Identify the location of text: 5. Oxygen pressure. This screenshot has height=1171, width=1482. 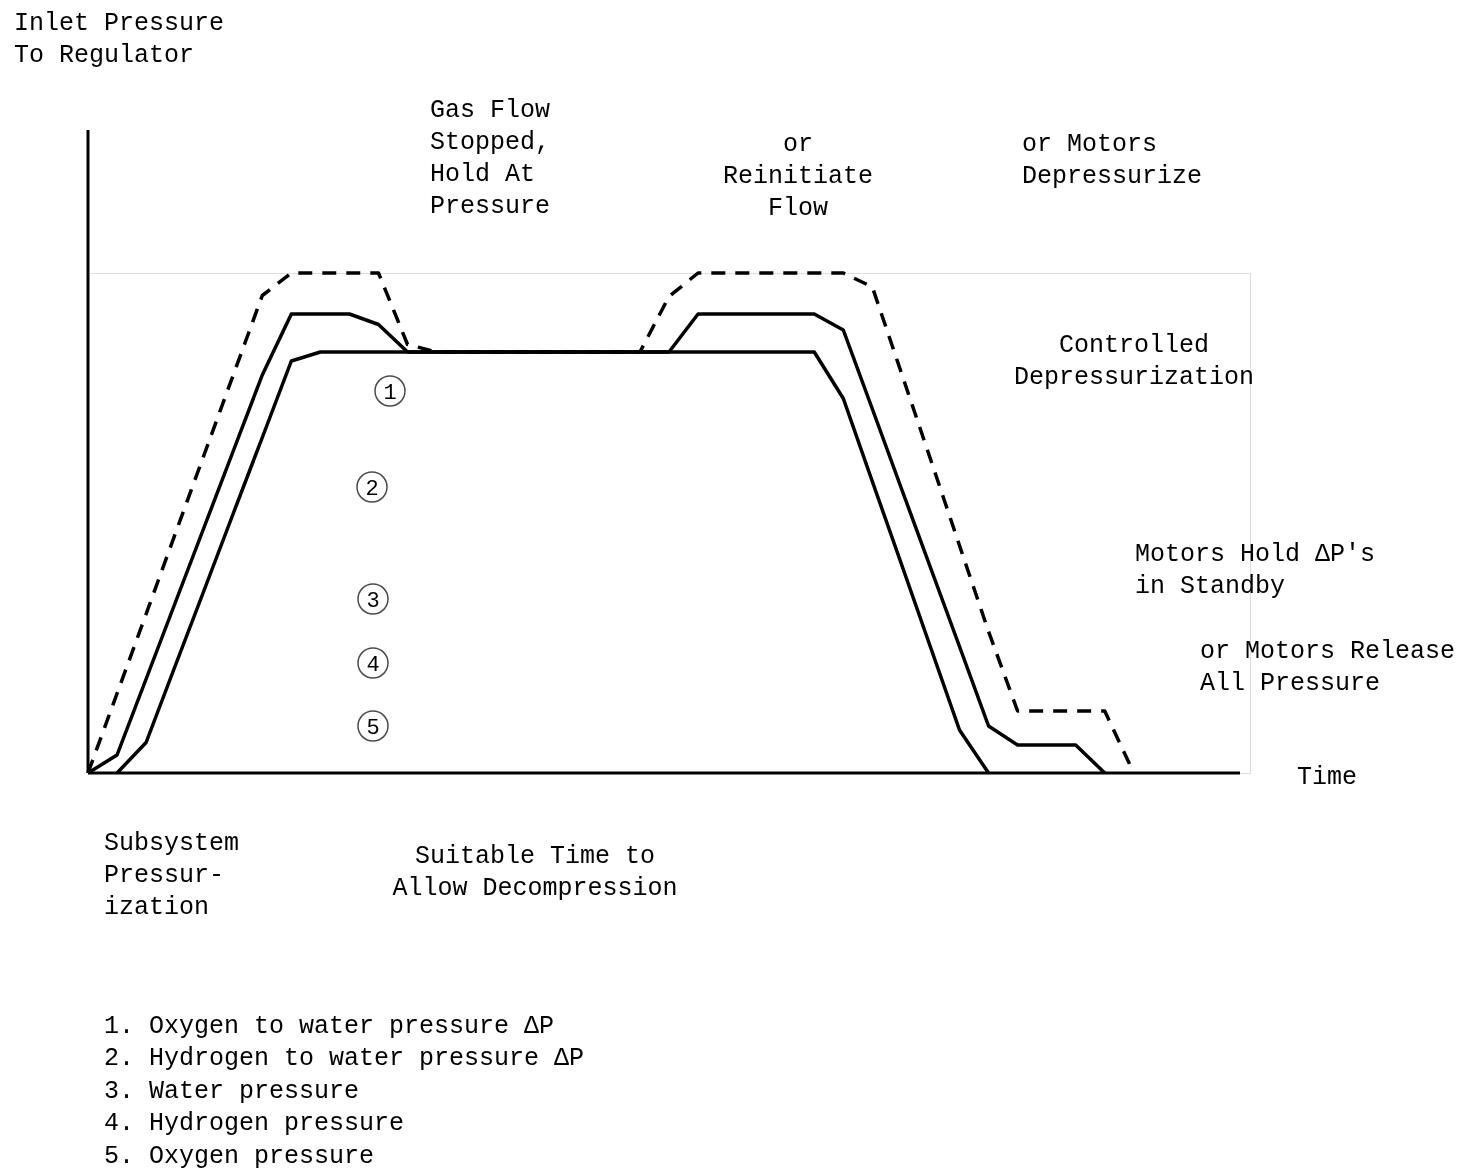
(239, 1156).